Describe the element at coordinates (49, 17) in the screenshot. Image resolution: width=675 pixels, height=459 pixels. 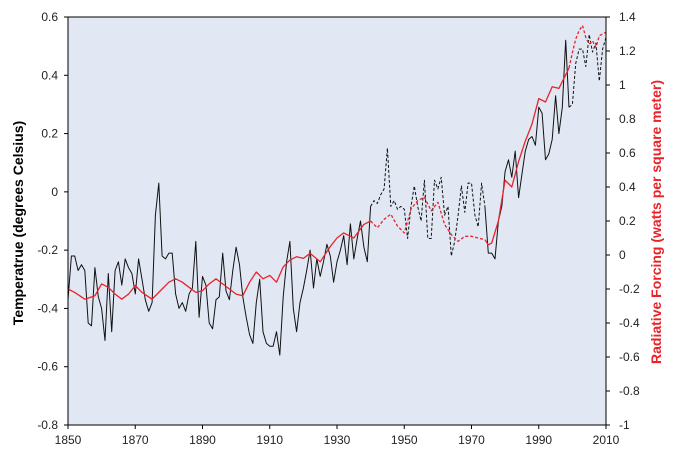
I see `y-tick-label: 0.6` at that location.